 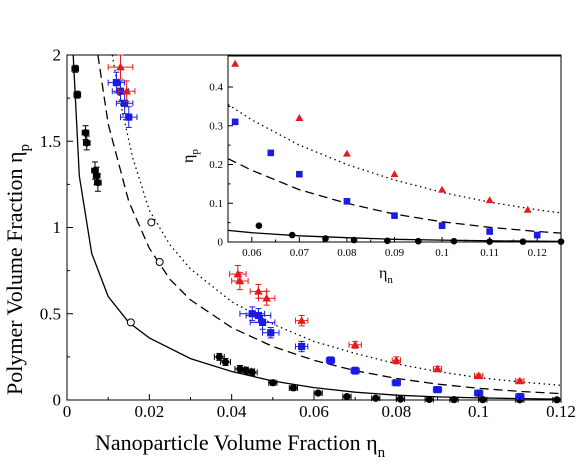 What do you see at coordinates (390, 280) in the screenshot?
I see `inset-x-axis-title-subscript: n` at bounding box center [390, 280].